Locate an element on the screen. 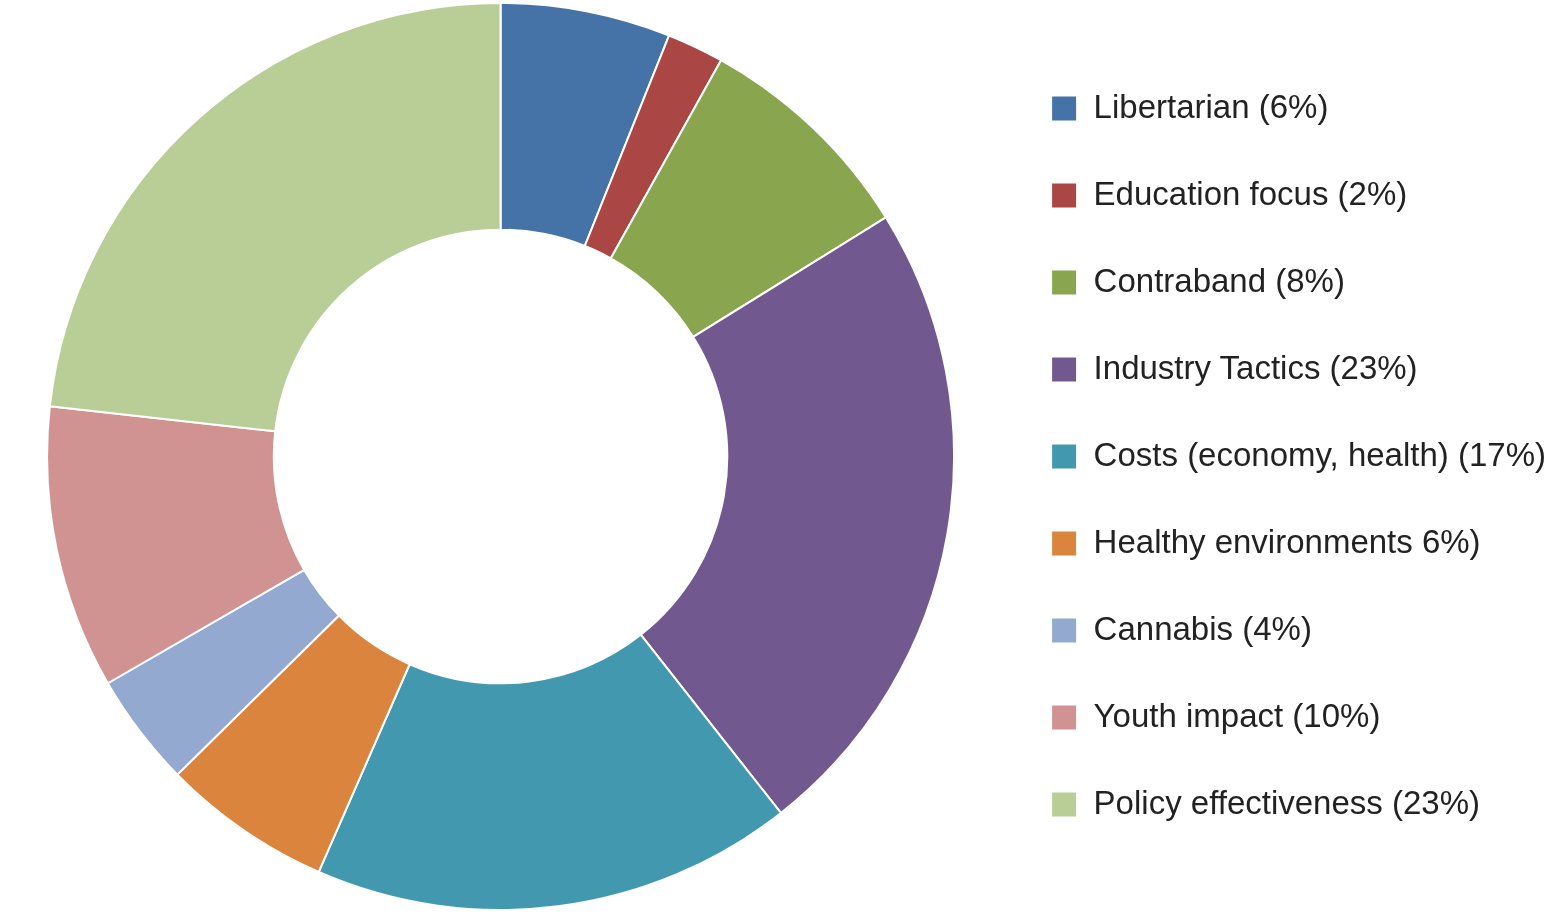 The height and width of the screenshot is (913, 1560). legend-label: Industry Tactics (23%) is located at coordinates (1255, 367).